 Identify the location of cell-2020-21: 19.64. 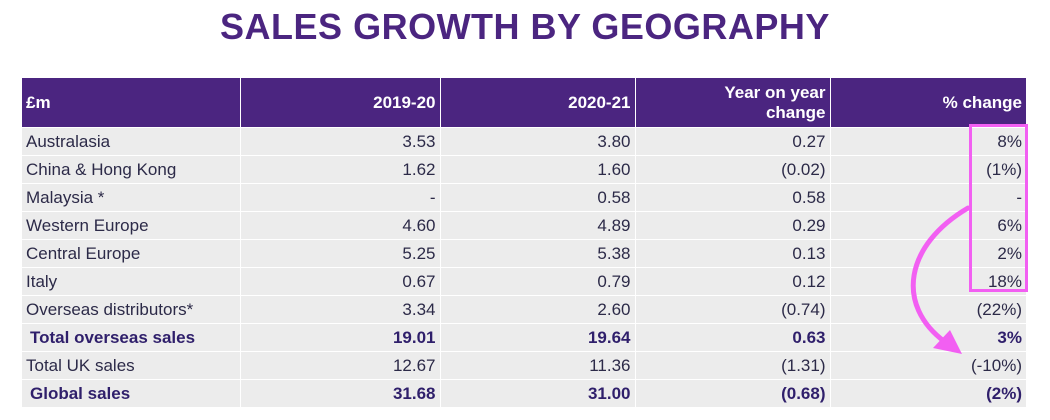
(538, 337).